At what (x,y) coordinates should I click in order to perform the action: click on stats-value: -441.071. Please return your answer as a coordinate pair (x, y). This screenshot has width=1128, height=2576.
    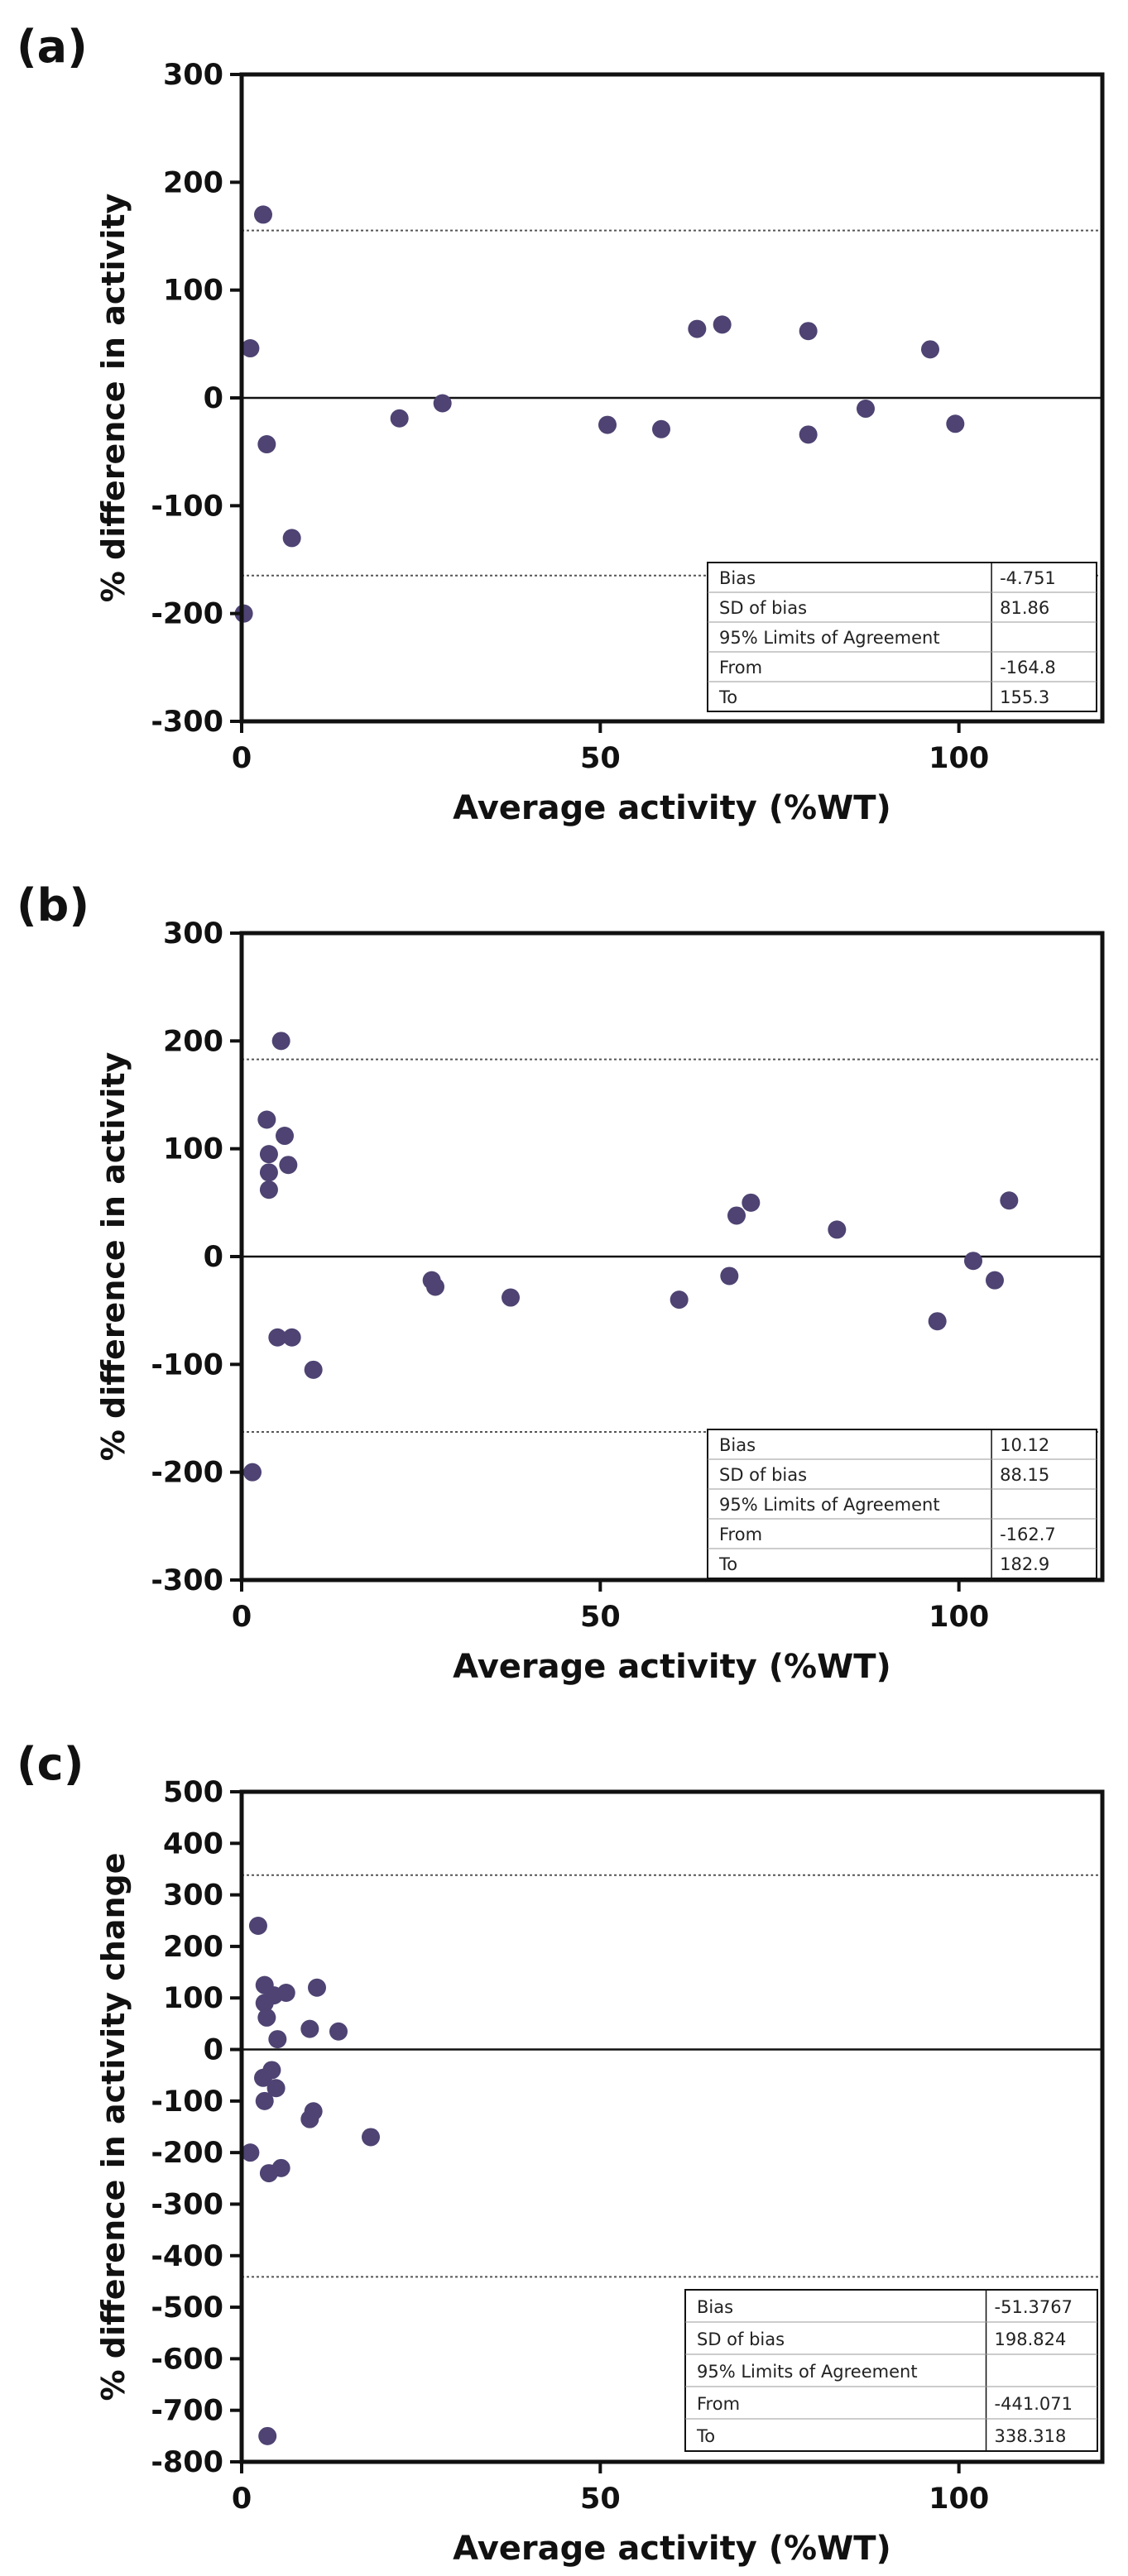
    Looking at the image, I should click on (1034, 2404).